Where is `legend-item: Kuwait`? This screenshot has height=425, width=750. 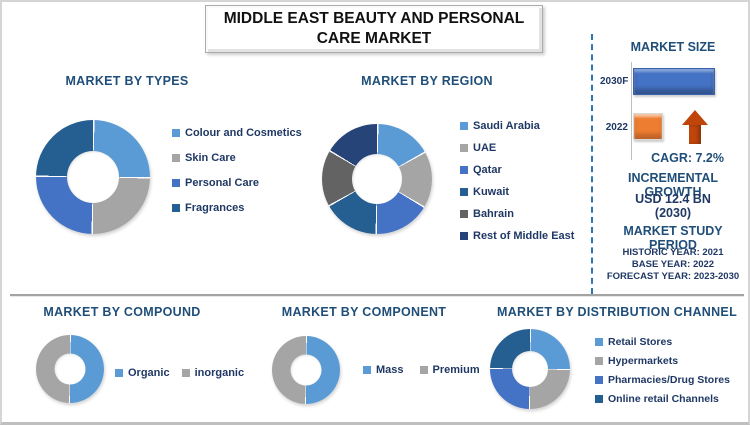
legend-item: Kuwait is located at coordinates (517, 192).